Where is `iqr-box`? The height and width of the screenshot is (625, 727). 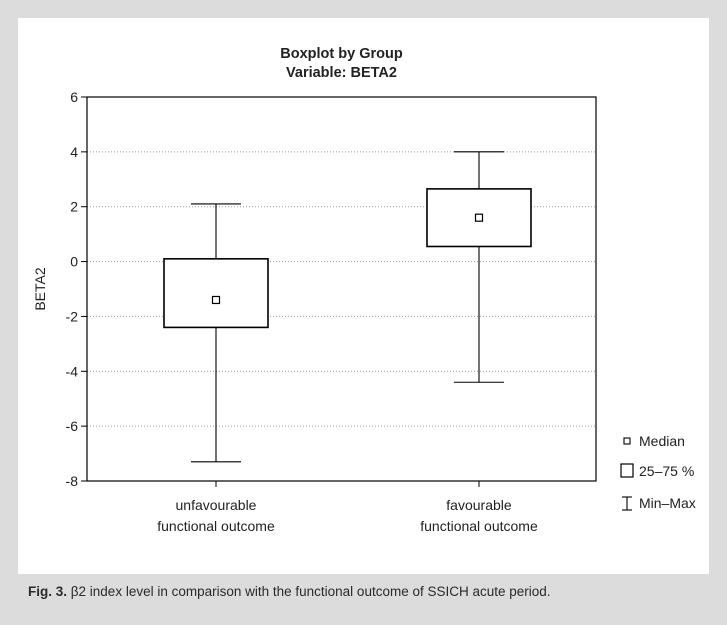 iqr-box is located at coordinates (216, 293).